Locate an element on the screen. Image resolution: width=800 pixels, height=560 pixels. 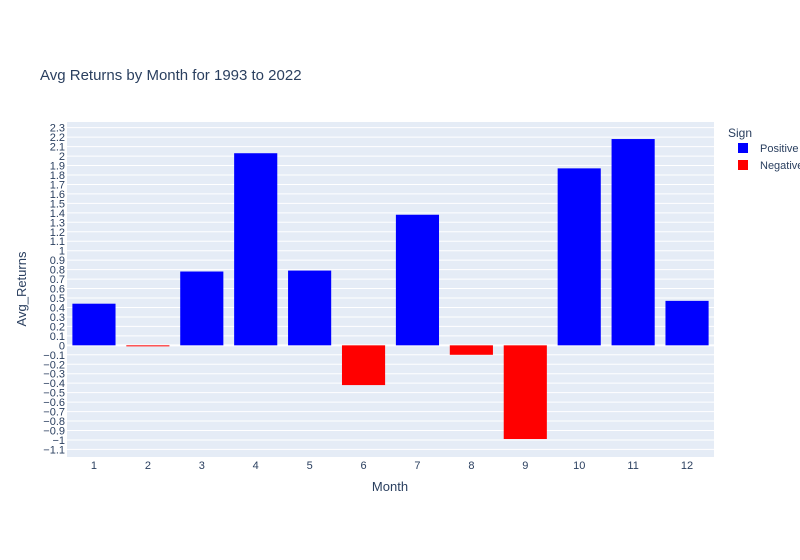
y-tick-label: 0.5 is located at coordinates (57, 299).